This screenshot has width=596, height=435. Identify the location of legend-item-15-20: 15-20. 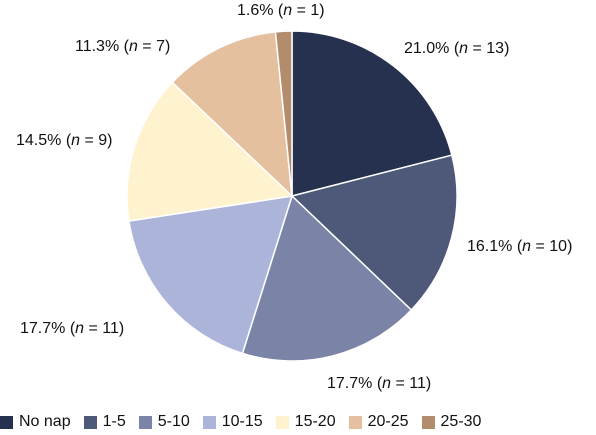
(305, 422).